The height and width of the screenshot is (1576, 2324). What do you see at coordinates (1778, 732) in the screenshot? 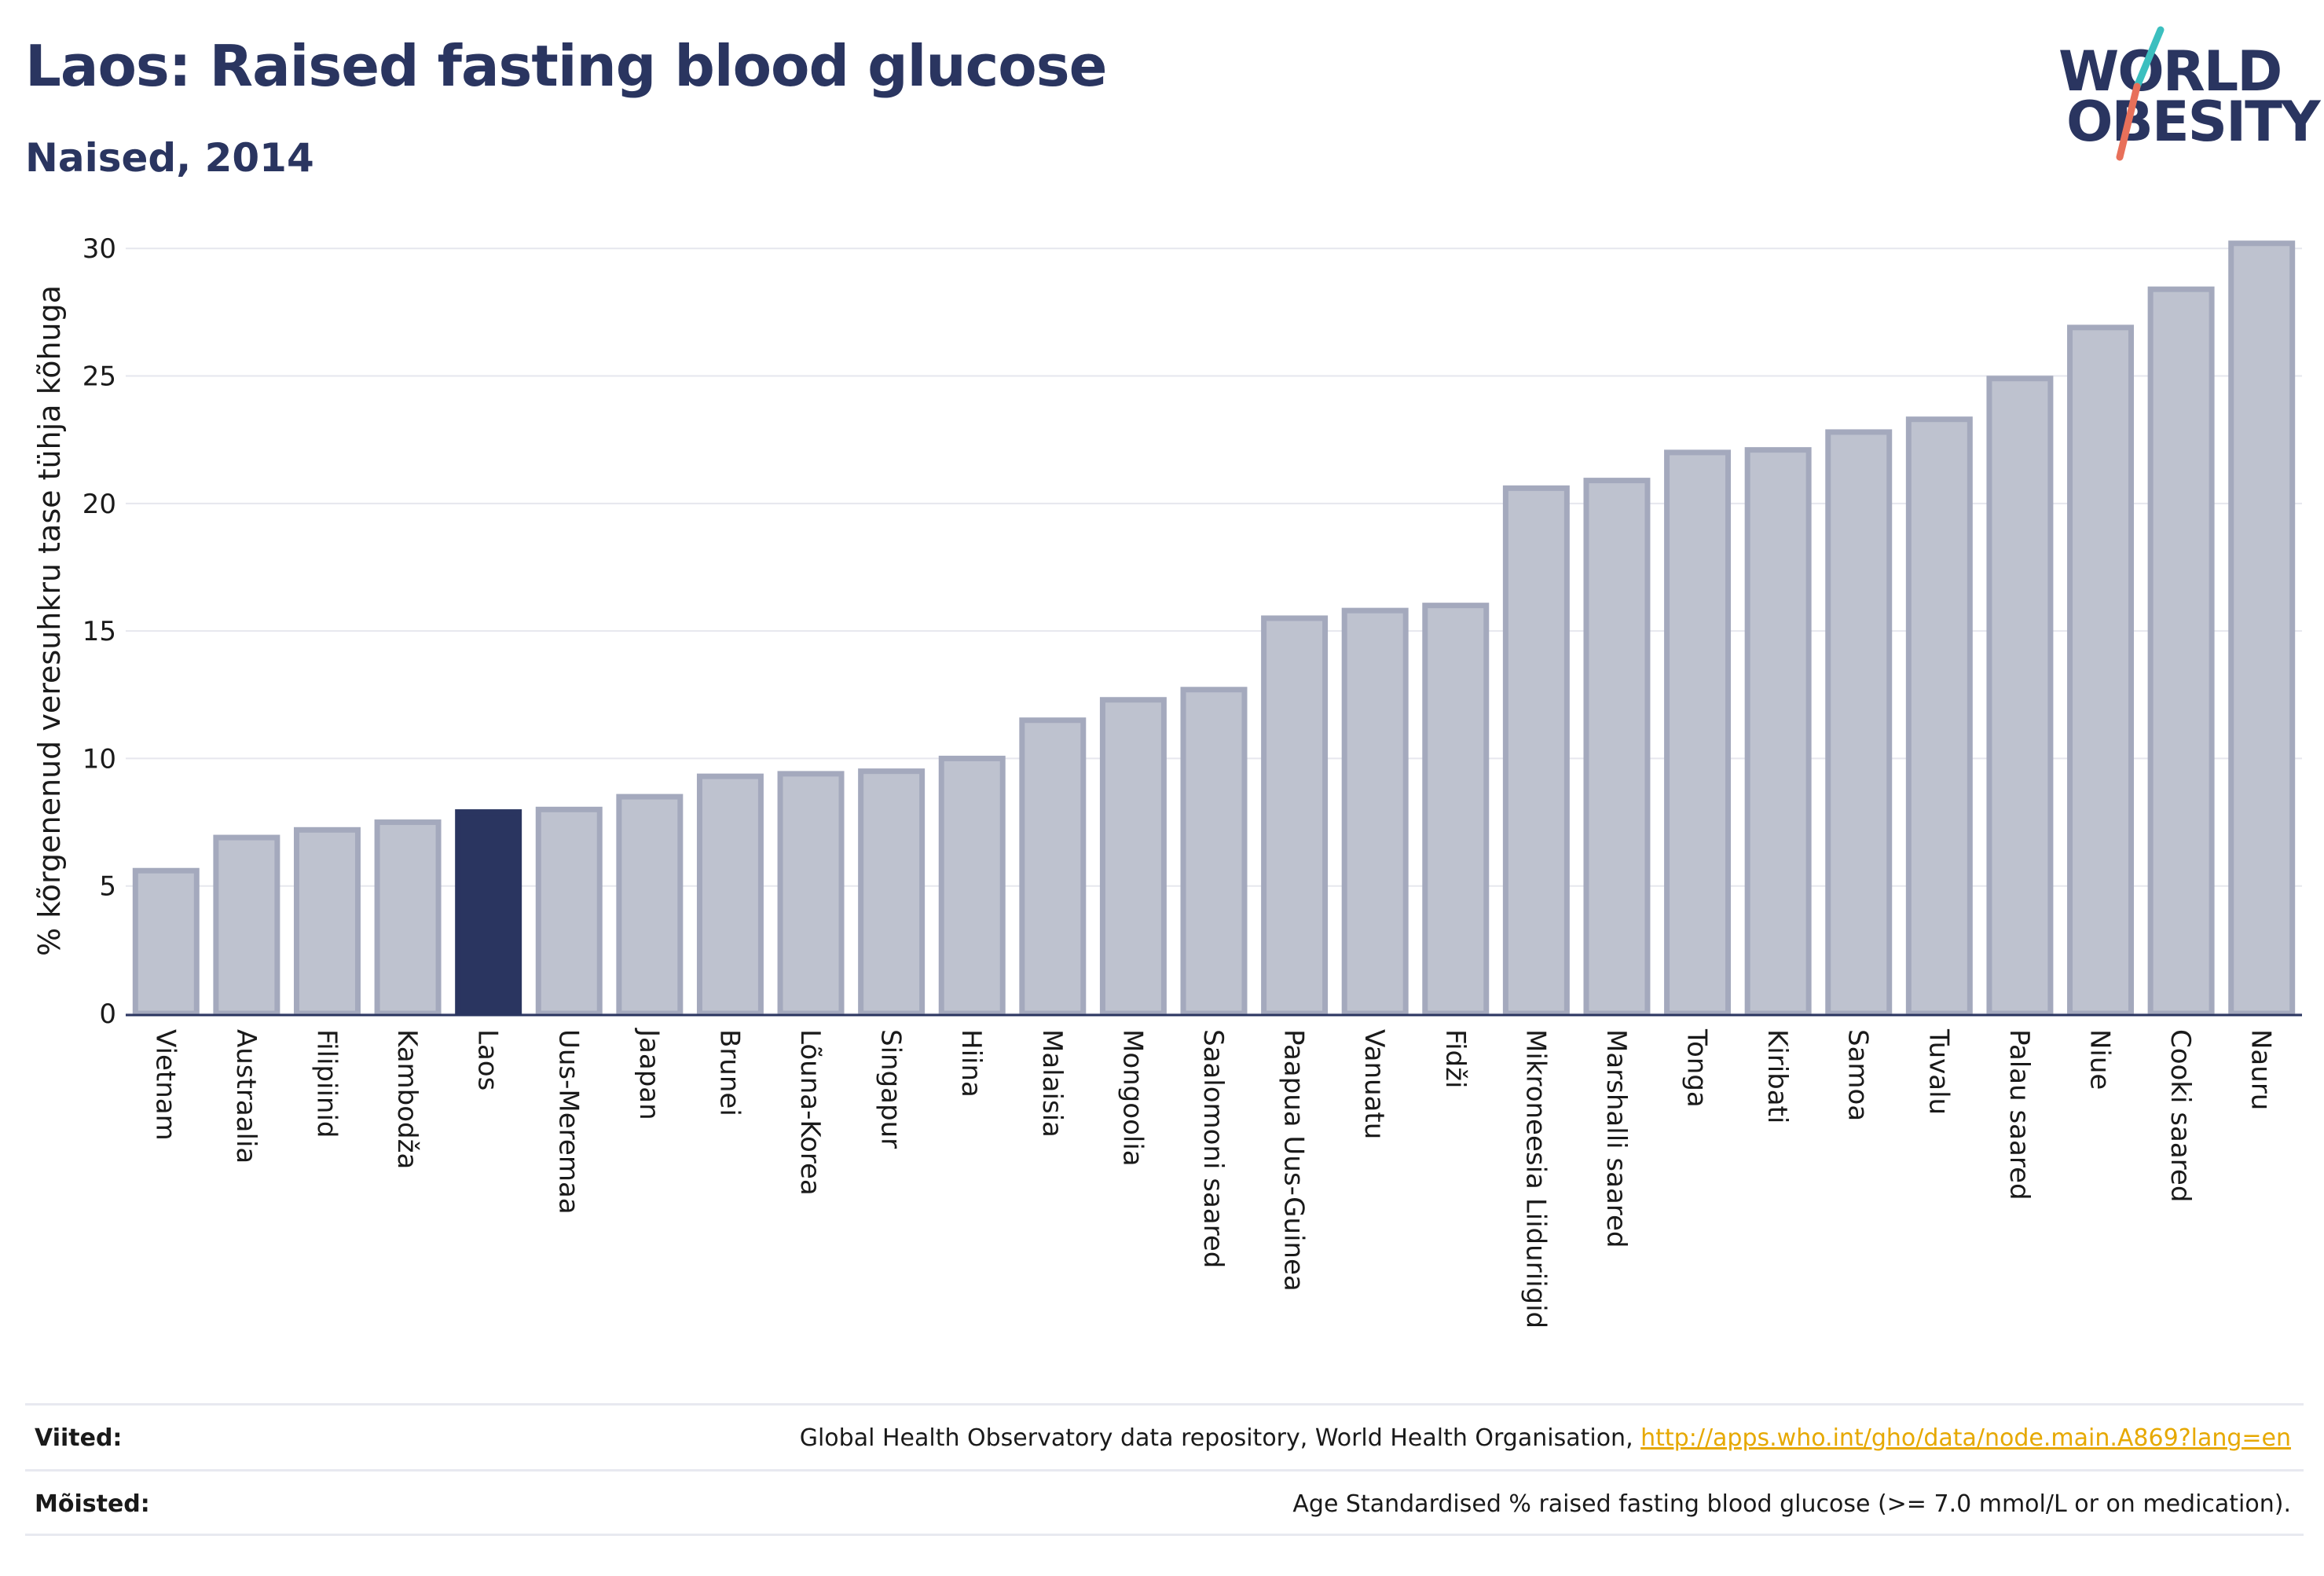
I see `bar-kiribati` at bounding box center [1778, 732].